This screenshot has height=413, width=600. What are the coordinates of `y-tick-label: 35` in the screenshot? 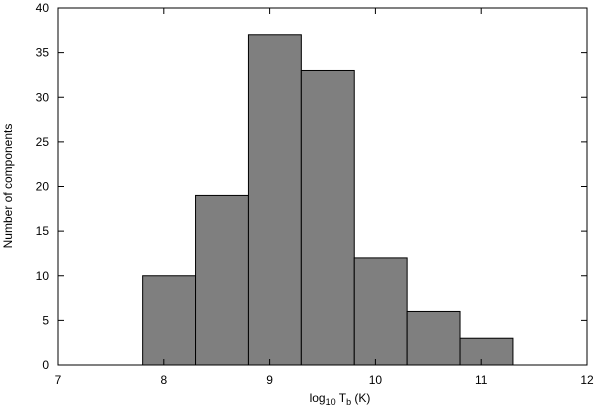 It's located at (43, 53).